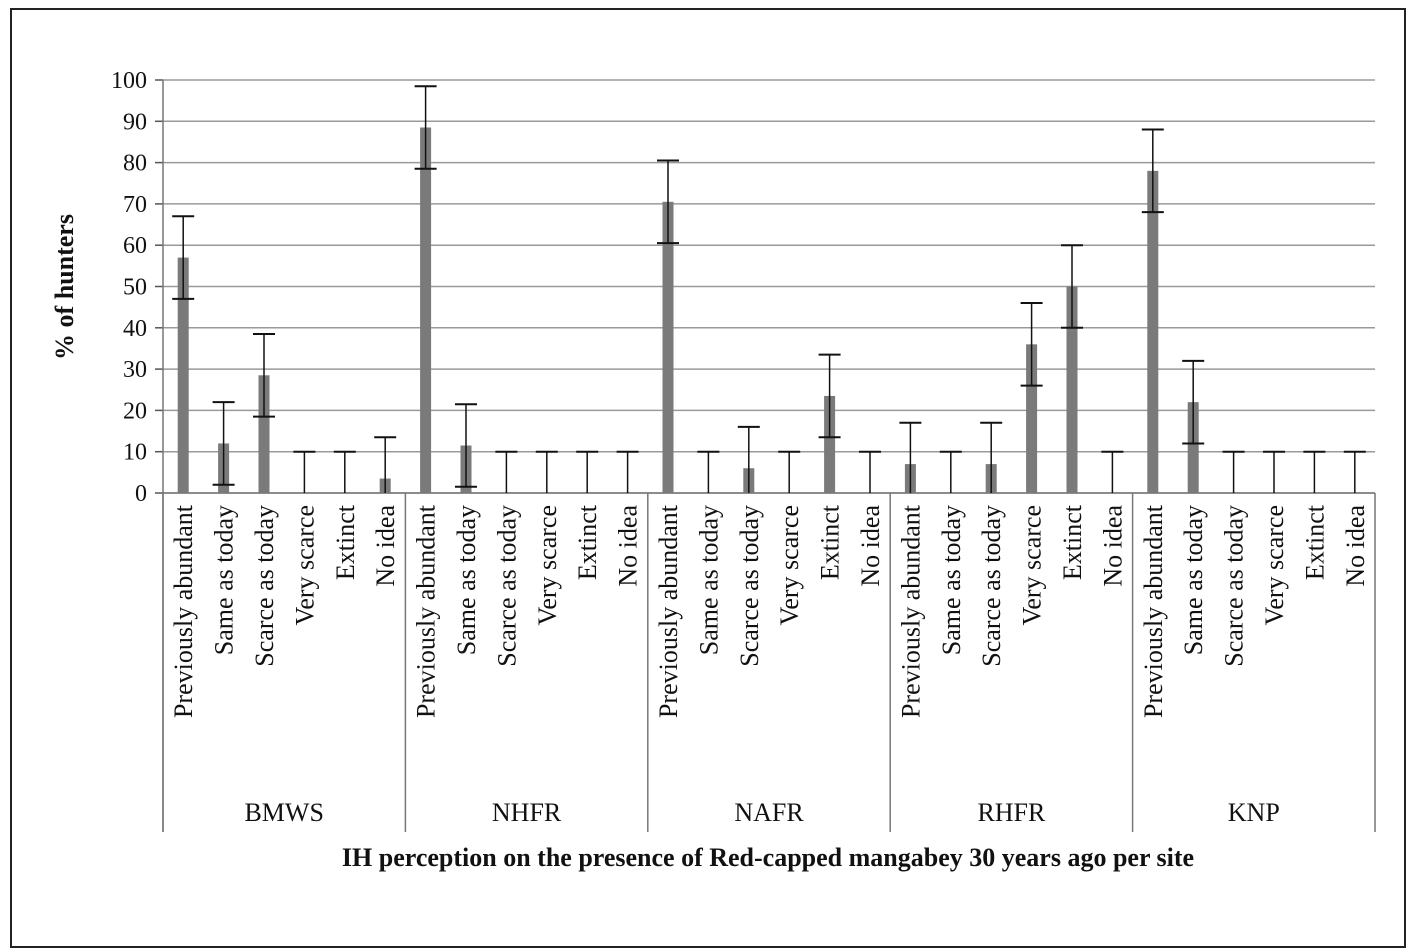 Image resolution: width=1414 pixels, height=949 pixels. I want to click on group-label-nhfr: NHFR, so click(527, 812).